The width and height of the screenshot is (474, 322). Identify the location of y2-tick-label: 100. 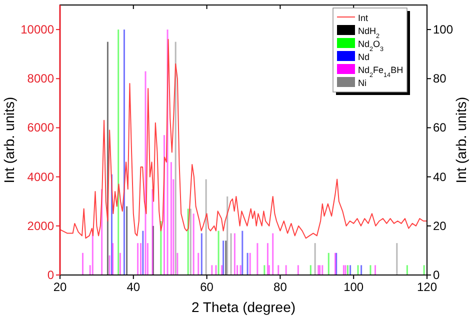
(443, 29).